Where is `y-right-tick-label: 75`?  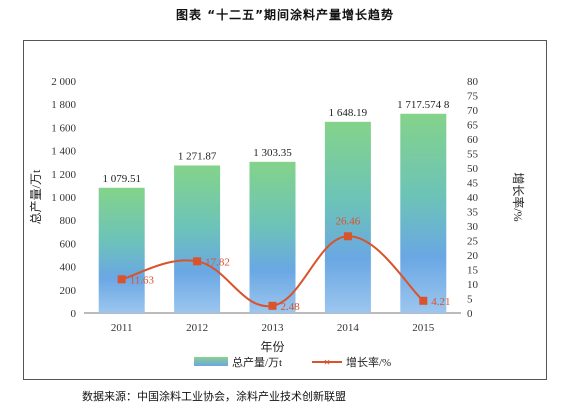 y-right-tick-label: 75 is located at coordinates (473, 97).